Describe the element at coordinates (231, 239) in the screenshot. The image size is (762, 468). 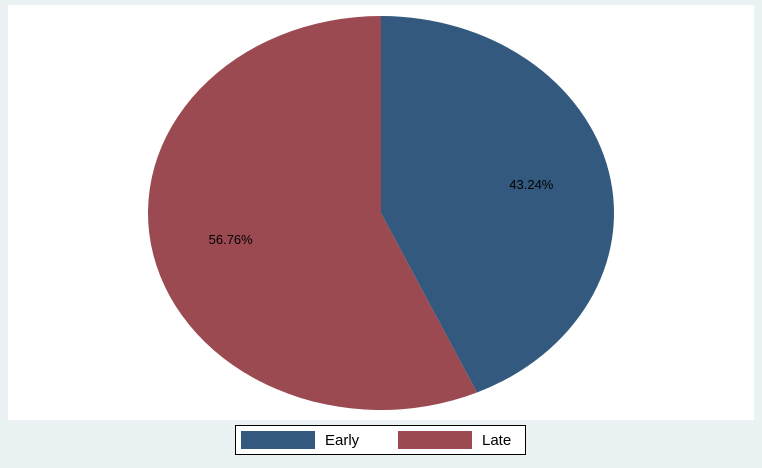
I see `value-label: 56.76%` at that location.